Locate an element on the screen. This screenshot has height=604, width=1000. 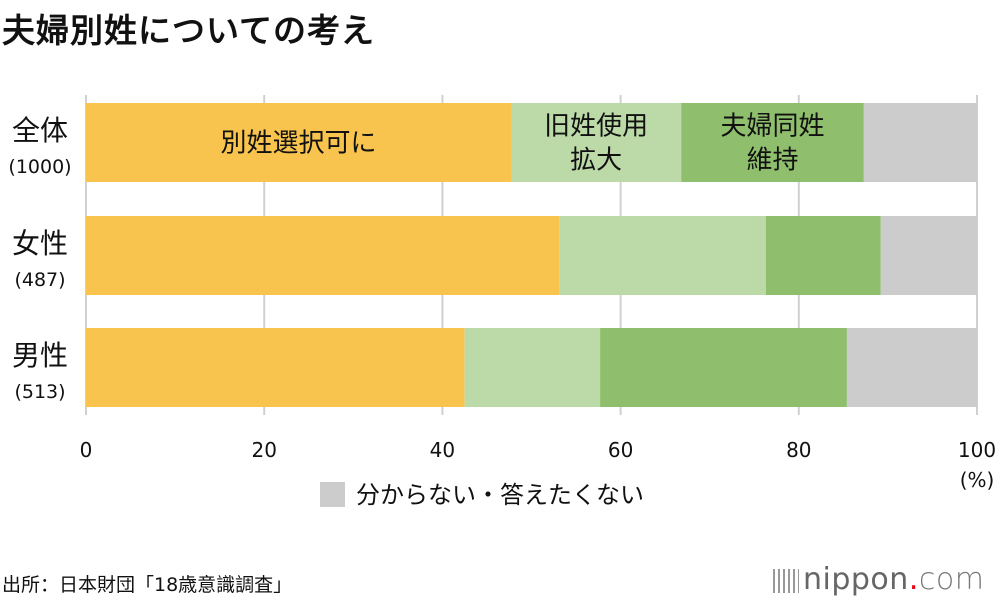
x-tick-label: 20 is located at coordinates (263, 450).